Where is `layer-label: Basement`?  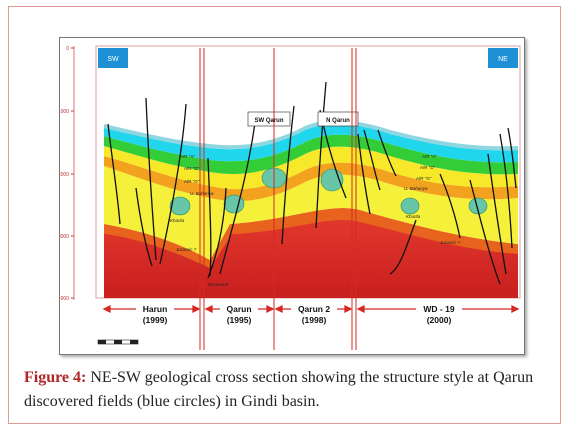
layer-label: Basement is located at coordinates (218, 284).